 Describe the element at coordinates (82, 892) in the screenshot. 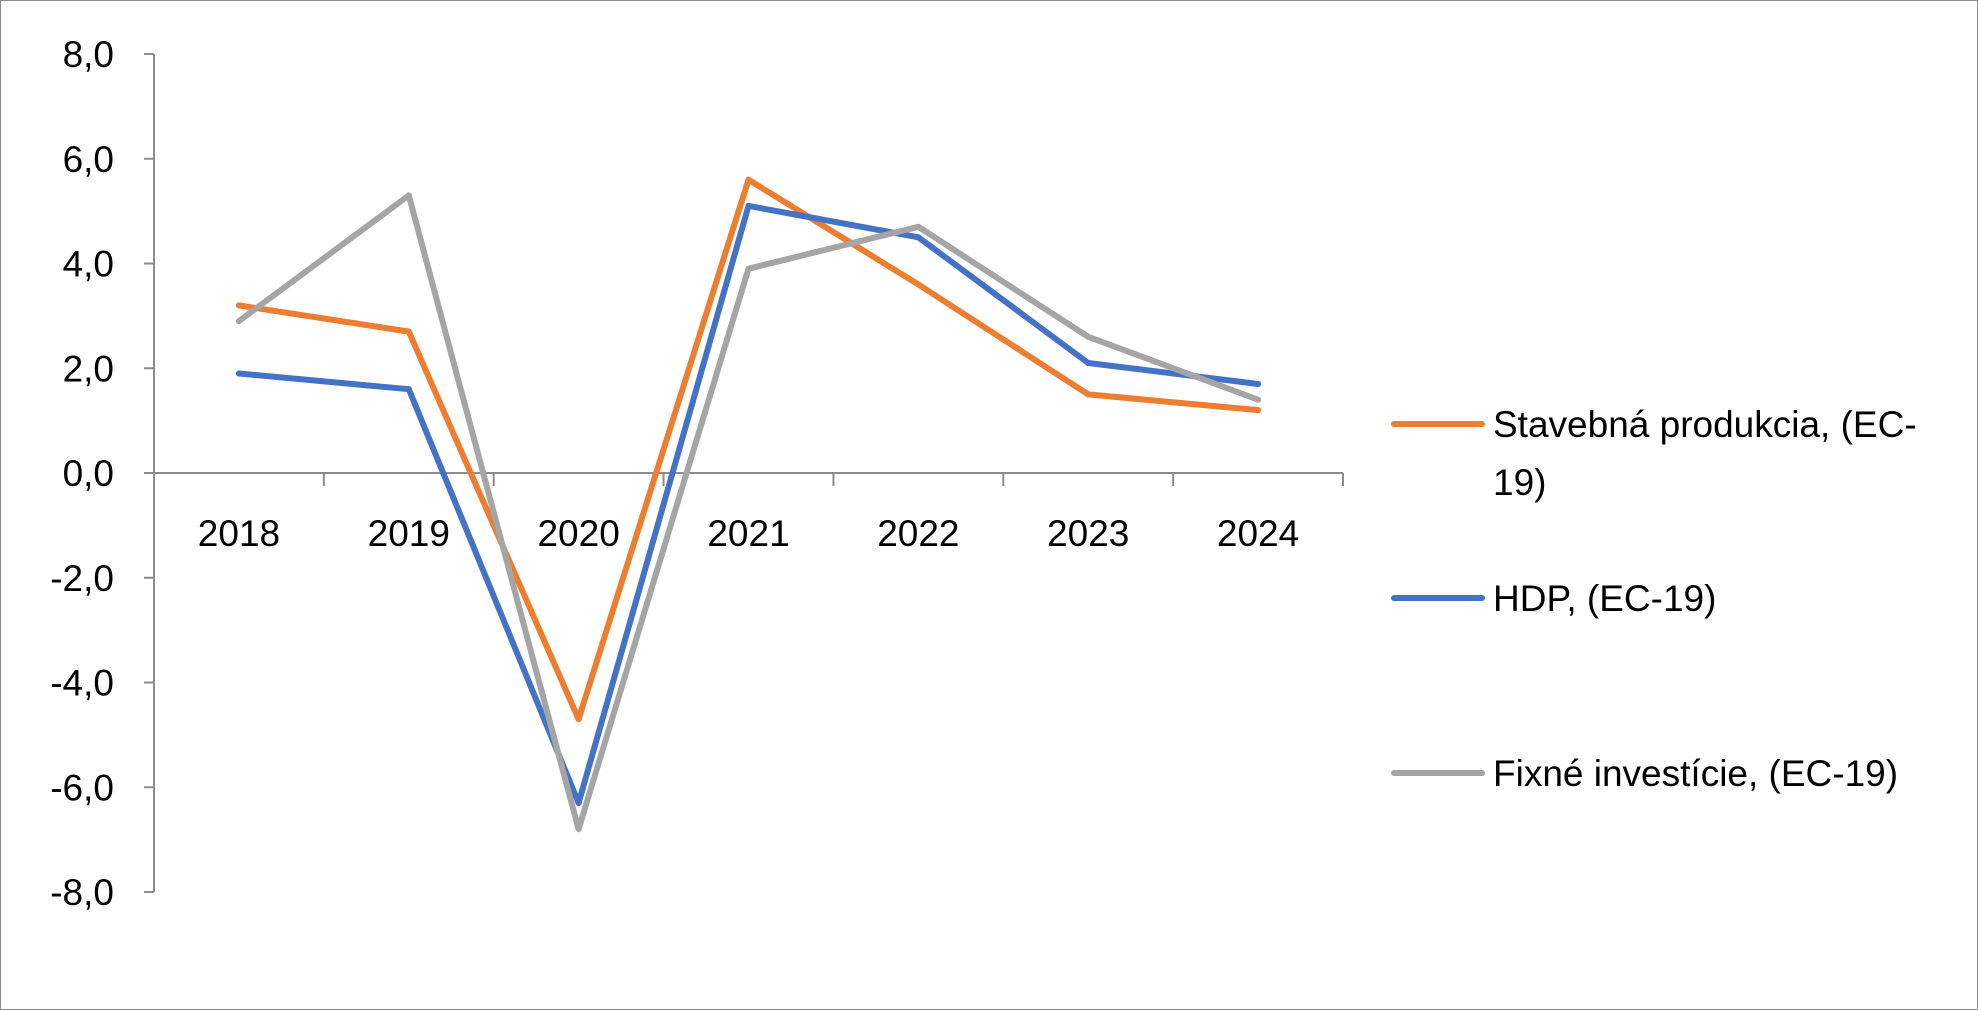

I see `y-tick-label: -8,0` at that location.